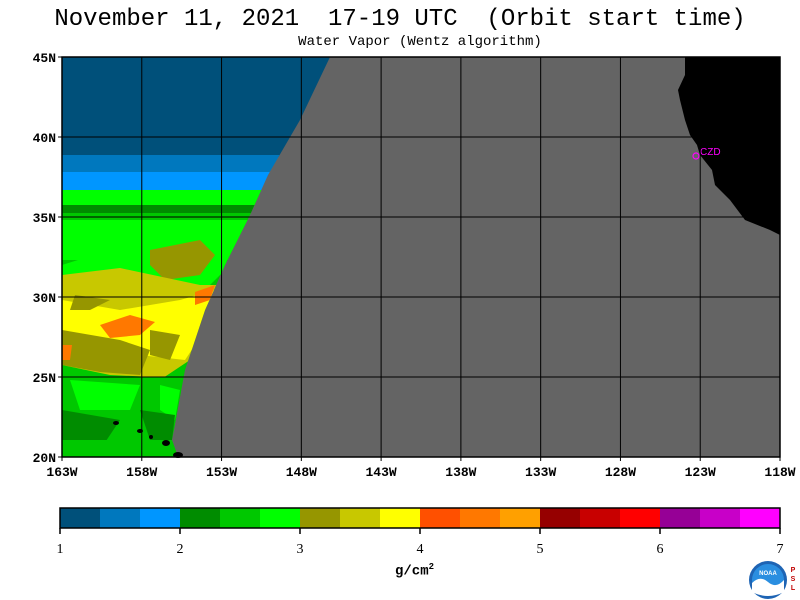  I want to click on lat-label: 35N, so click(44, 218).